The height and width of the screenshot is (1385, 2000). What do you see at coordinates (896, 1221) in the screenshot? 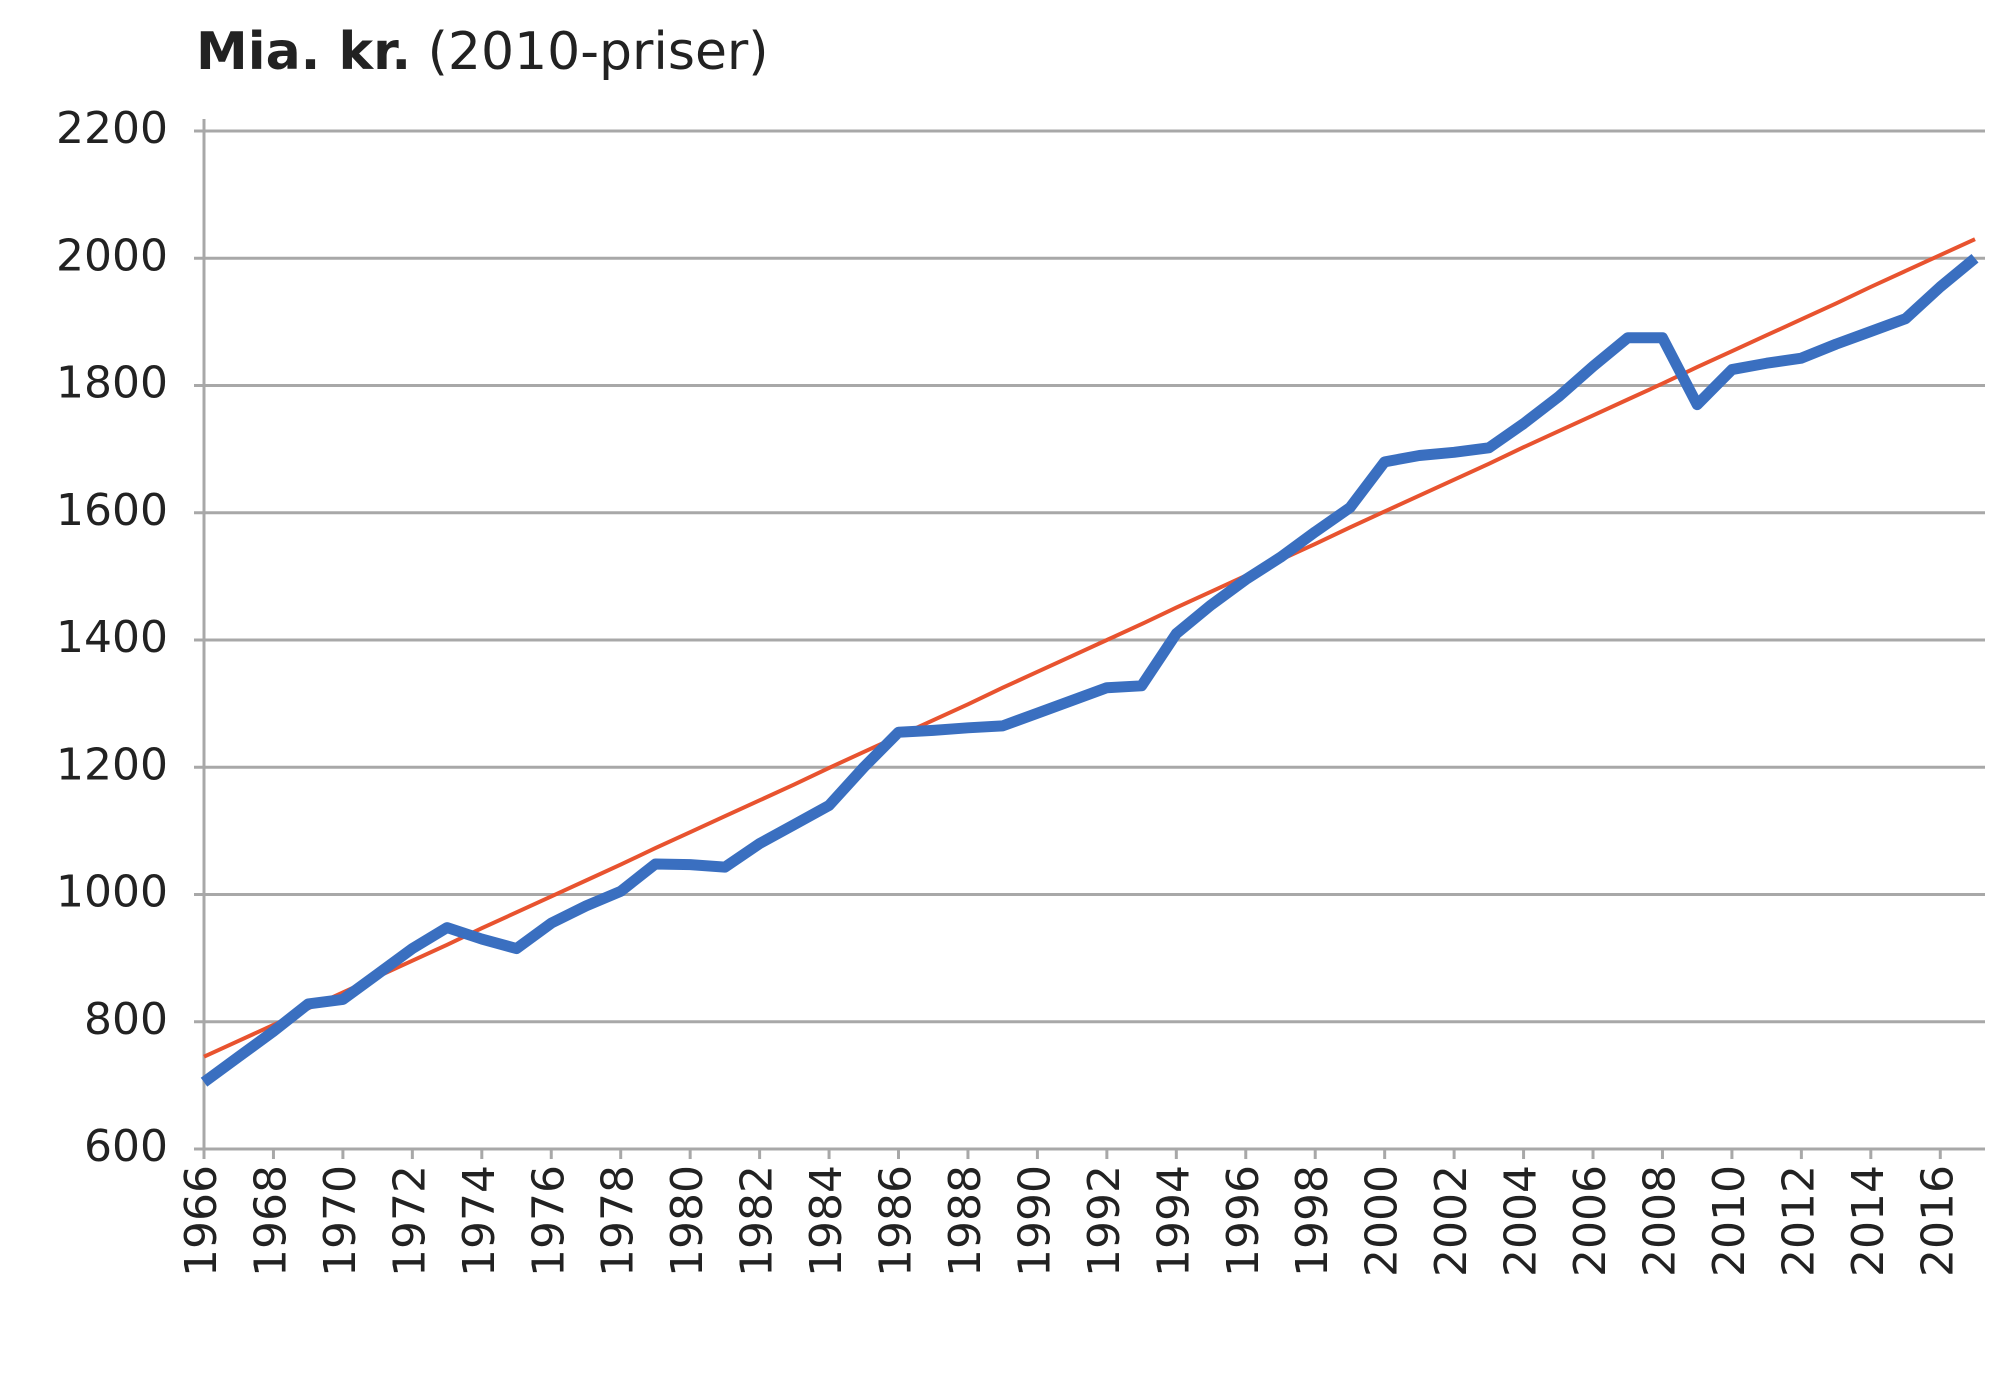
I see `x-tick-label: 1986` at bounding box center [896, 1221].